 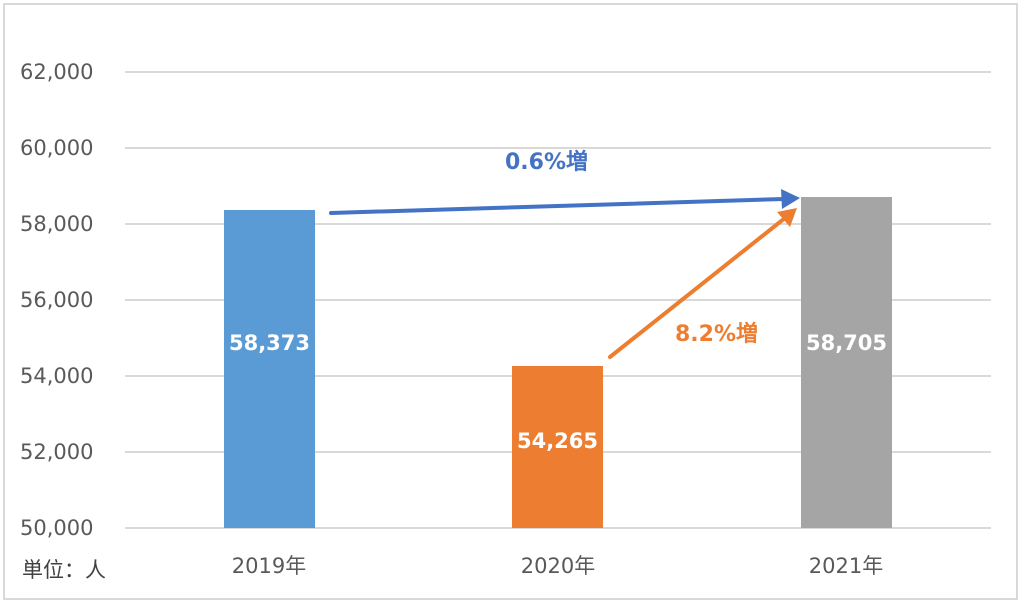 What do you see at coordinates (269, 343) in the screenshot?
I see `bar-value-label: 58,373` at bounding box center [269, 343].